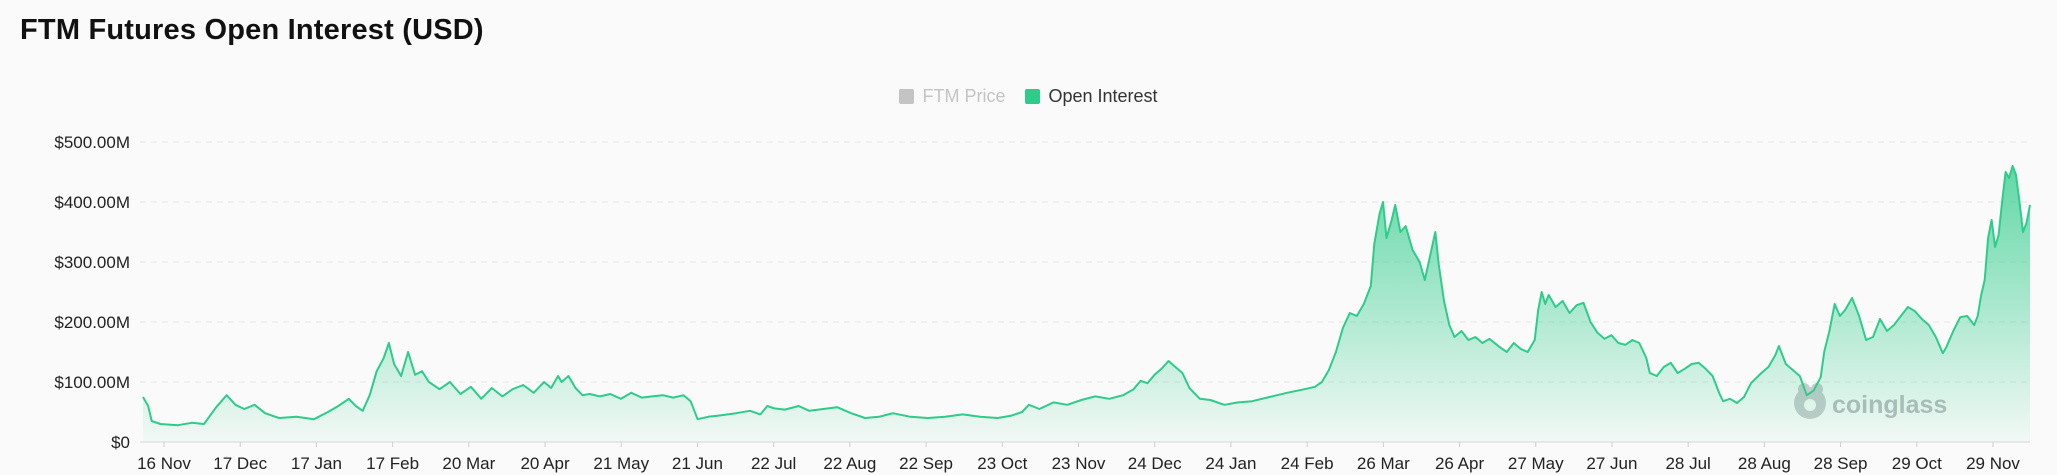 The image size is (2057, 475). I want to click on x-tick-label: 27 Jun, so click(1611, 463).